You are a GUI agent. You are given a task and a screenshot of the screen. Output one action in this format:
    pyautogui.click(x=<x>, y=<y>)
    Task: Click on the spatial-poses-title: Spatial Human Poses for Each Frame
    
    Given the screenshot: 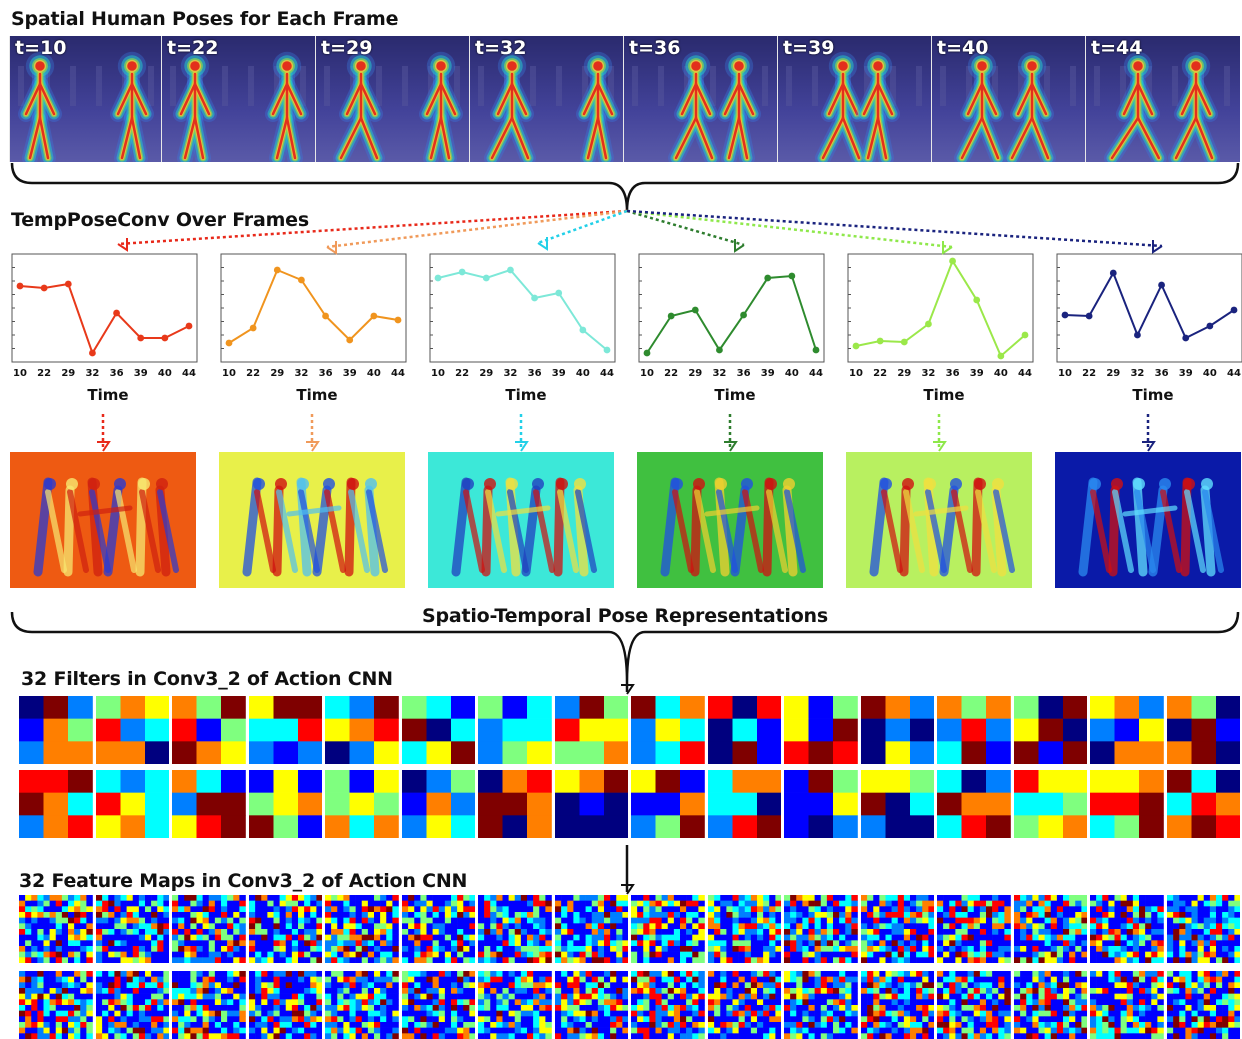 What is the action you would take?
    pyautogui.click(x=205, y=19)
    